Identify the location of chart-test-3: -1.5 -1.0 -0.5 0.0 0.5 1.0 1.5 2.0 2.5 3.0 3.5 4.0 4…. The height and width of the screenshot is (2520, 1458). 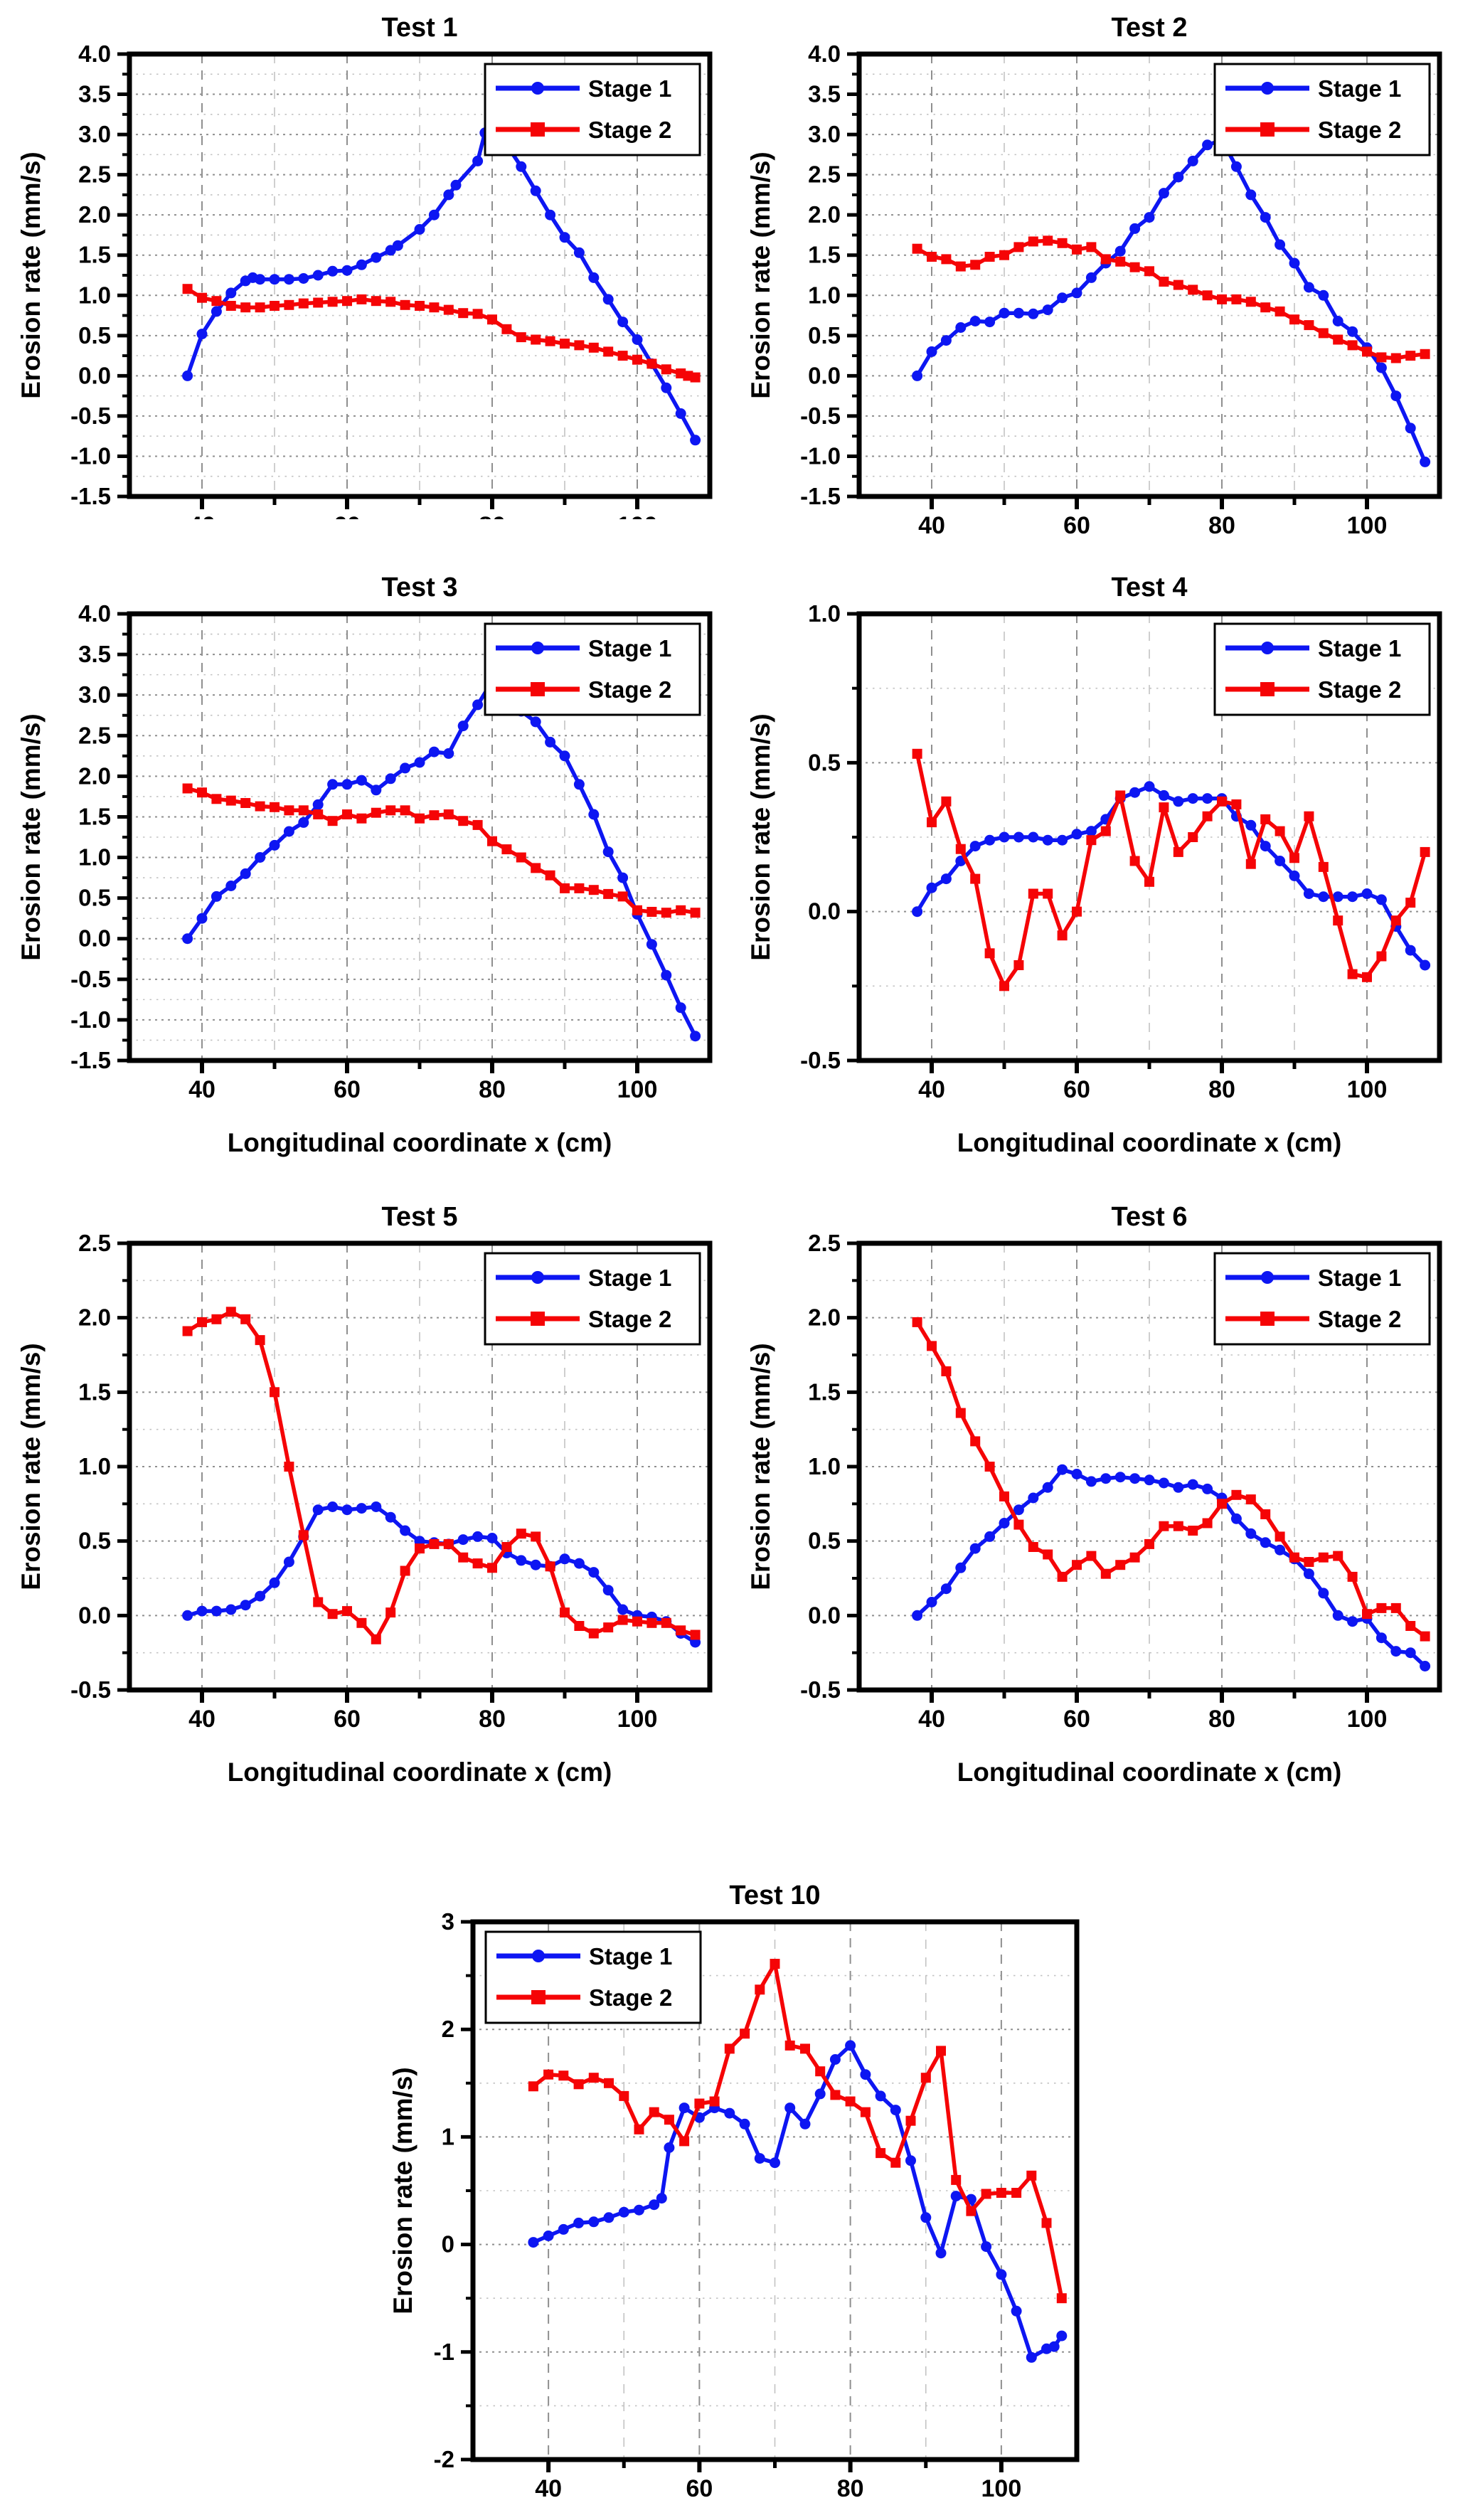
(364, 865).